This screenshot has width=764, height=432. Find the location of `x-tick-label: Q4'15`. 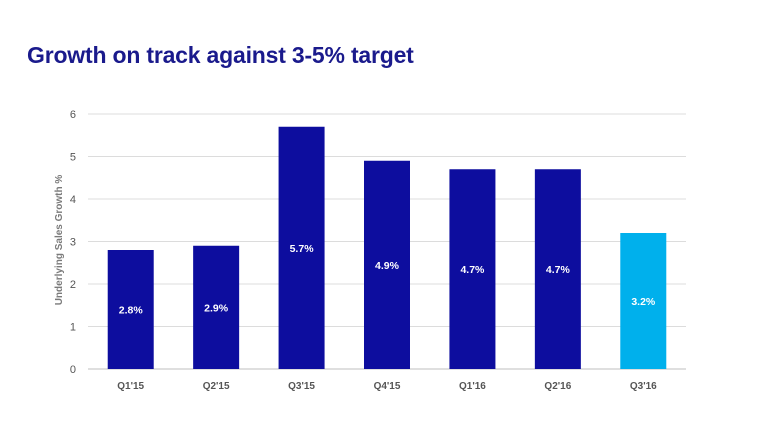

x-tick-label: Q4'15 is located at coordinates (387, 386).